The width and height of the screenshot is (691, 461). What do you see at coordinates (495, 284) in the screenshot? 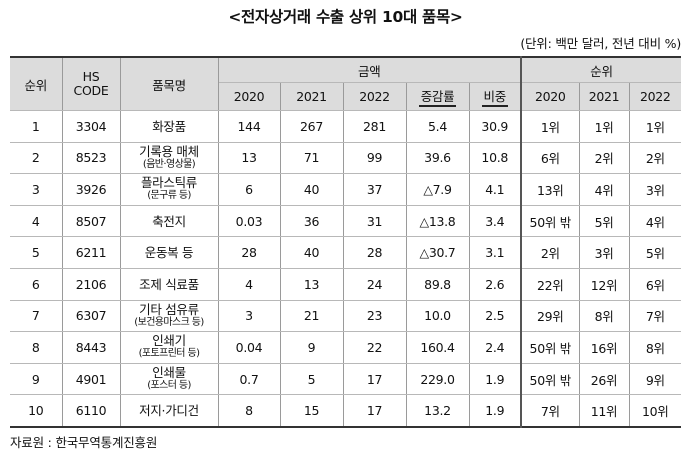
I see `cell-share: 2.6` at bounding box center [495, 284].